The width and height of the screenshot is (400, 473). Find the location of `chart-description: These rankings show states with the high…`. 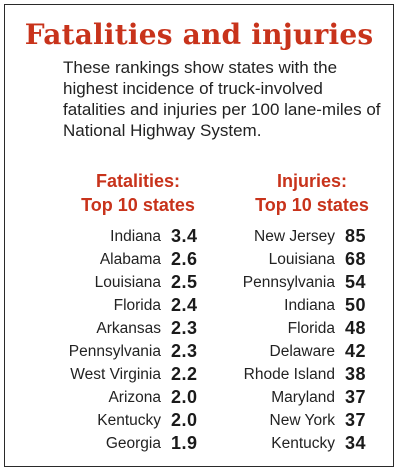

chart-description: These rankings show states with the high… is located at coordinates (222, 99).